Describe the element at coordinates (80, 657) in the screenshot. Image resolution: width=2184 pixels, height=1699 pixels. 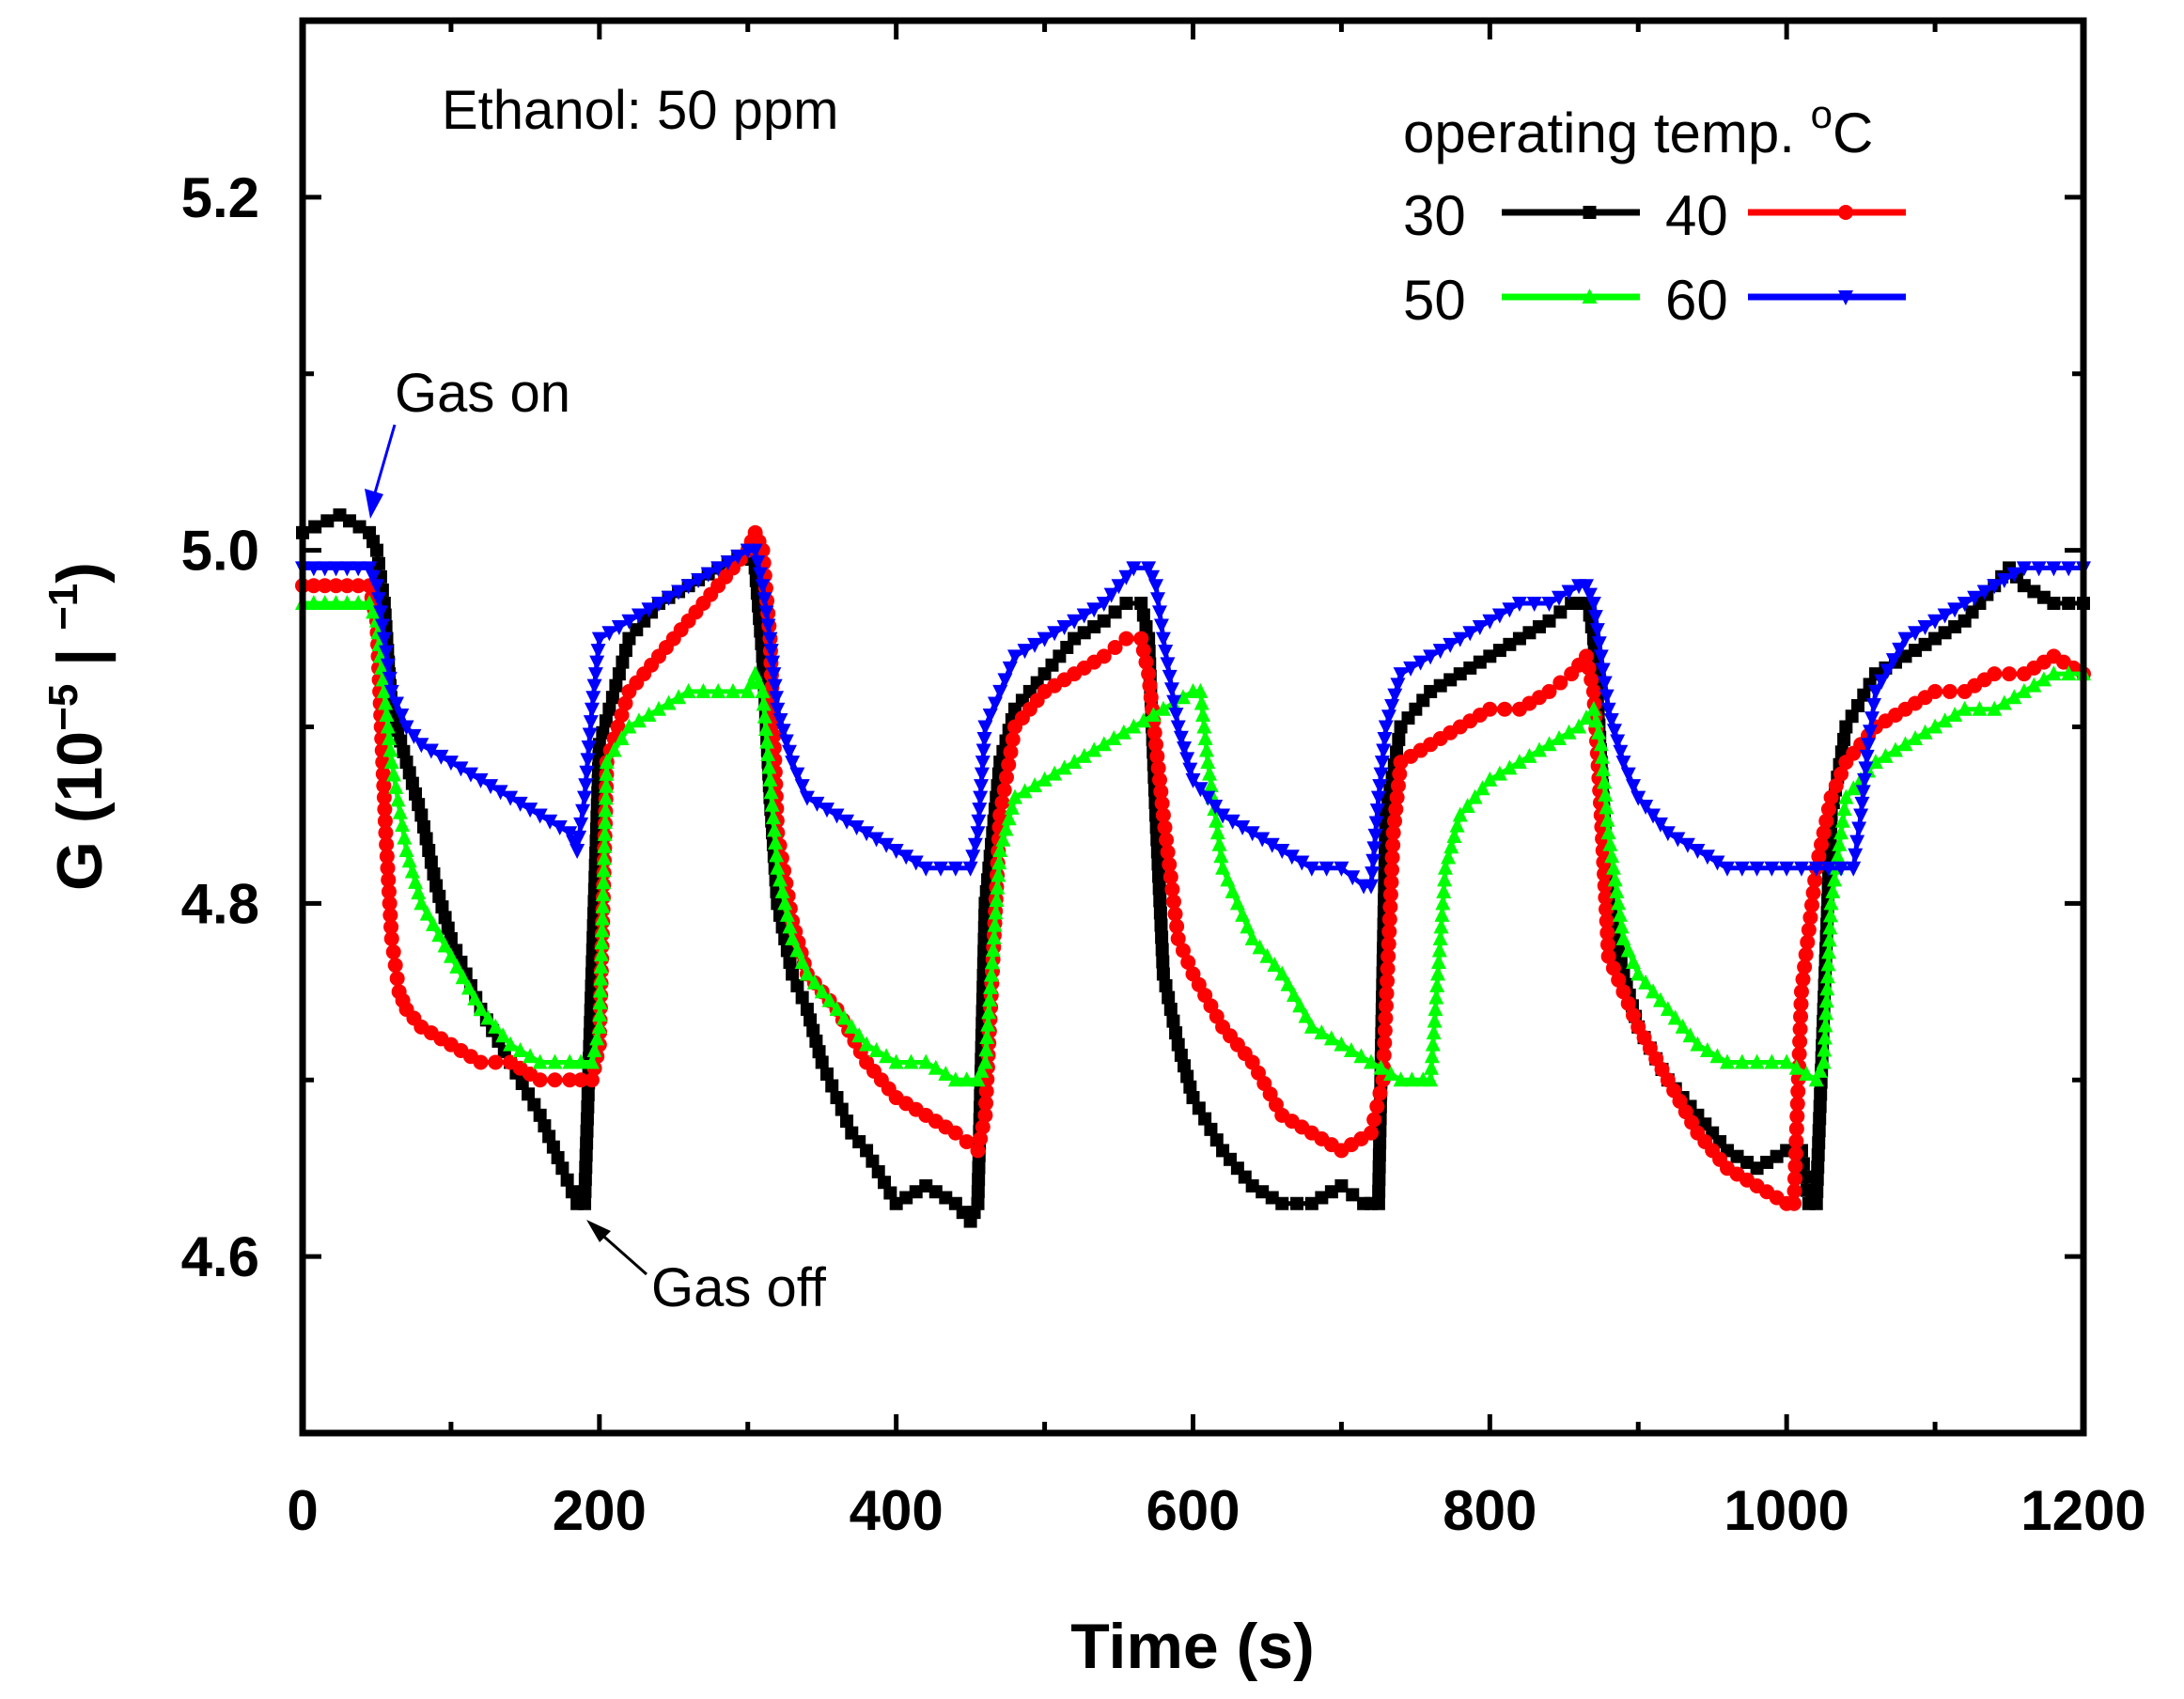
I see `y-axis-title-mid: |` at that location.